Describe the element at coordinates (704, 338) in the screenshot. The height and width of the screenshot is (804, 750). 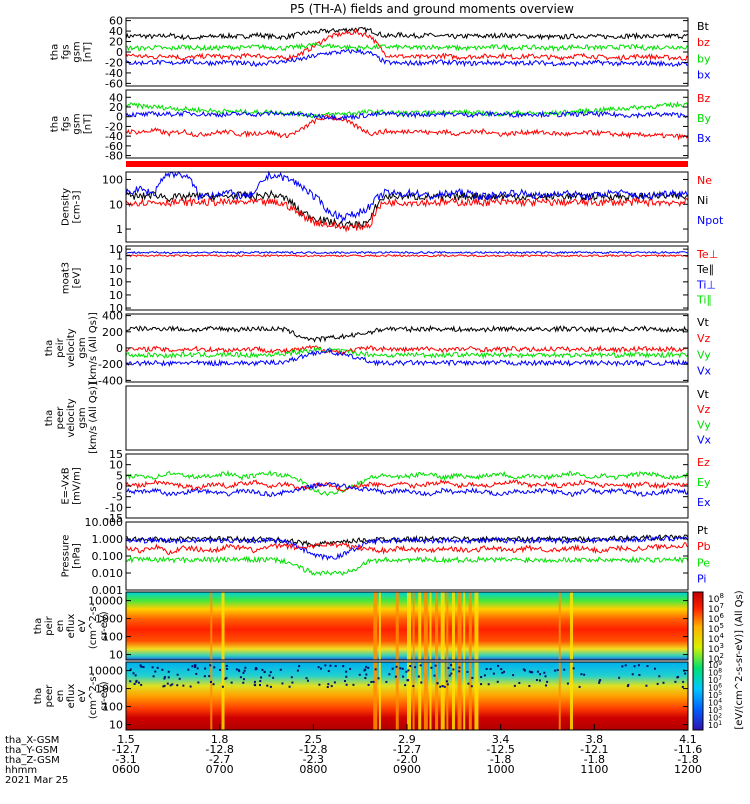
I see `legend-entry: Vz` at that location.